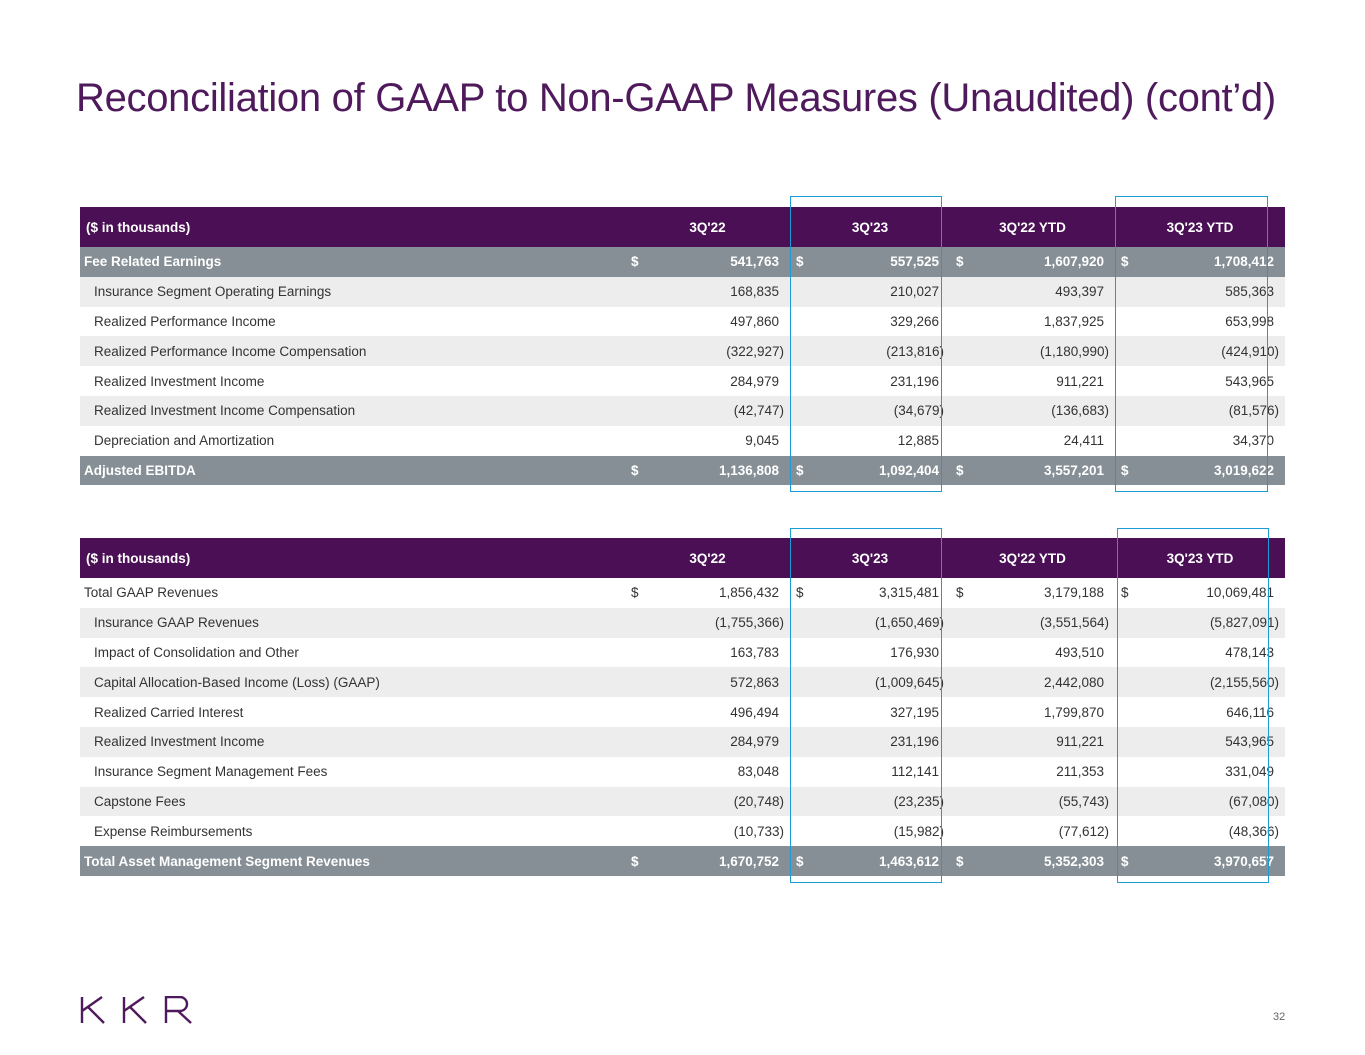  Describe the element at coordinates (1032, 322) in the screenshot. I see `value-cell: 1,837,925` at that location.